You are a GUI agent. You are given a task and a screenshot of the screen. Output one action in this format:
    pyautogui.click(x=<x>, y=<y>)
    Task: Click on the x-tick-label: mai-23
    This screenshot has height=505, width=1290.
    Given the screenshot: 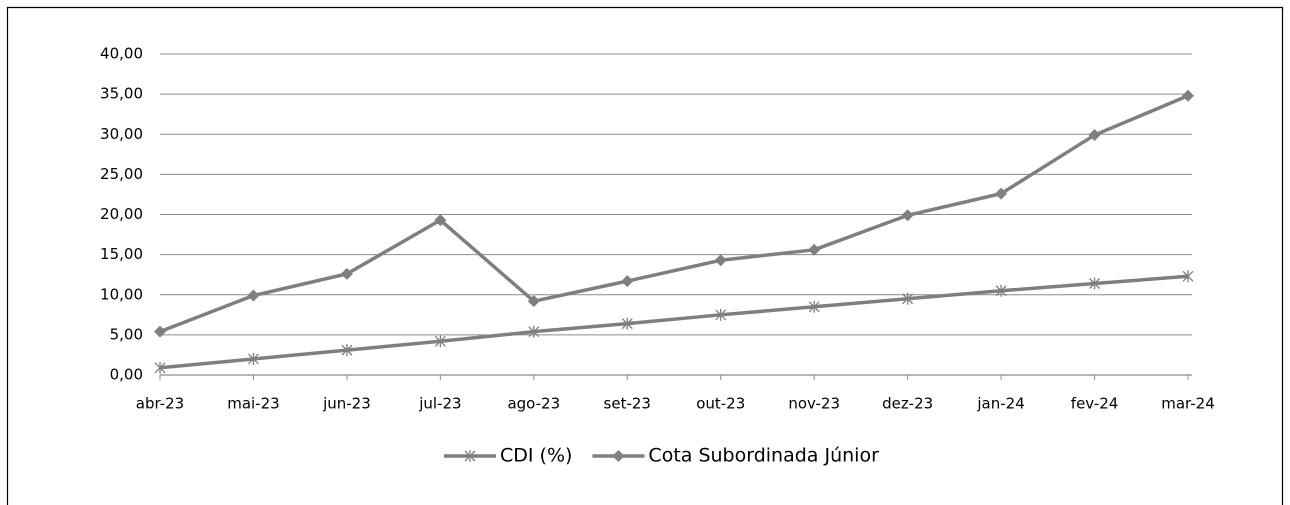 What is the action you would take?
    pyautogui.click(x=253, y=404)
    